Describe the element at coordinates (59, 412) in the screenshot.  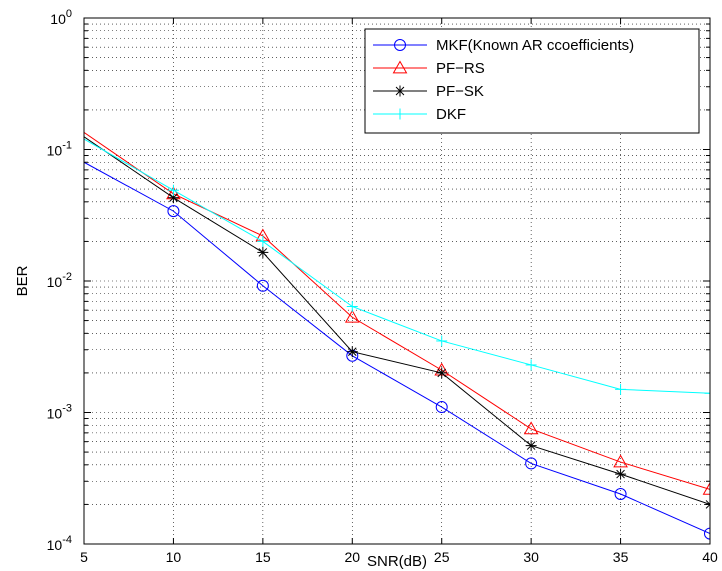
I see `y-tick-label: 10⁻³` at that location.